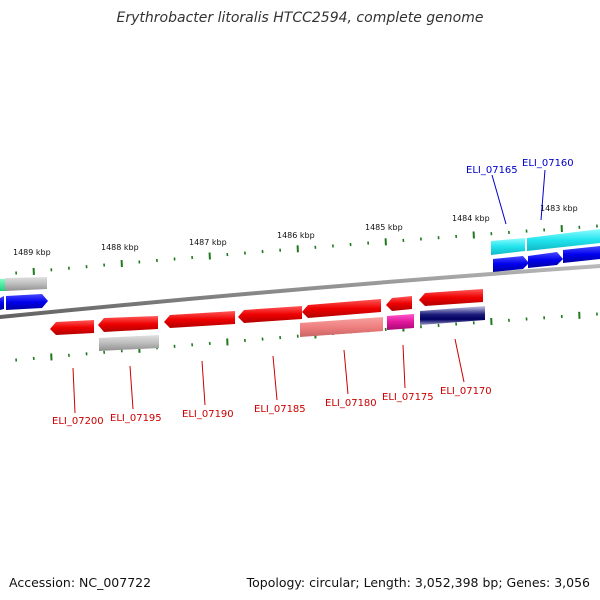 The width and height of the screenshot is (600, 600). What do you see at coordinates (80, 582) in the screenshot?
I see `accession-text: Accession: NC_007722` at bounding box center [80, 582].